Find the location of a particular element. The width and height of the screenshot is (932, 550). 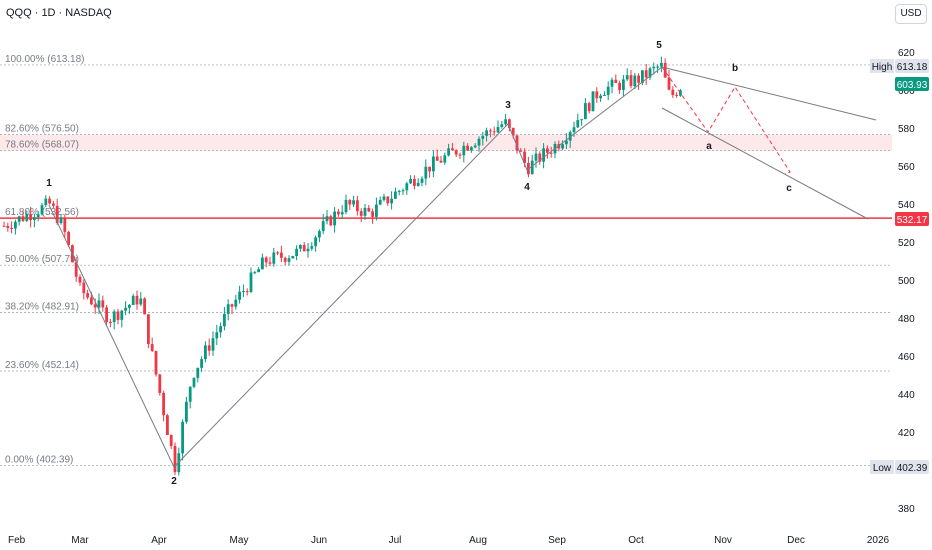

time-tick-label: Oct is located at coordinates (636, 540).